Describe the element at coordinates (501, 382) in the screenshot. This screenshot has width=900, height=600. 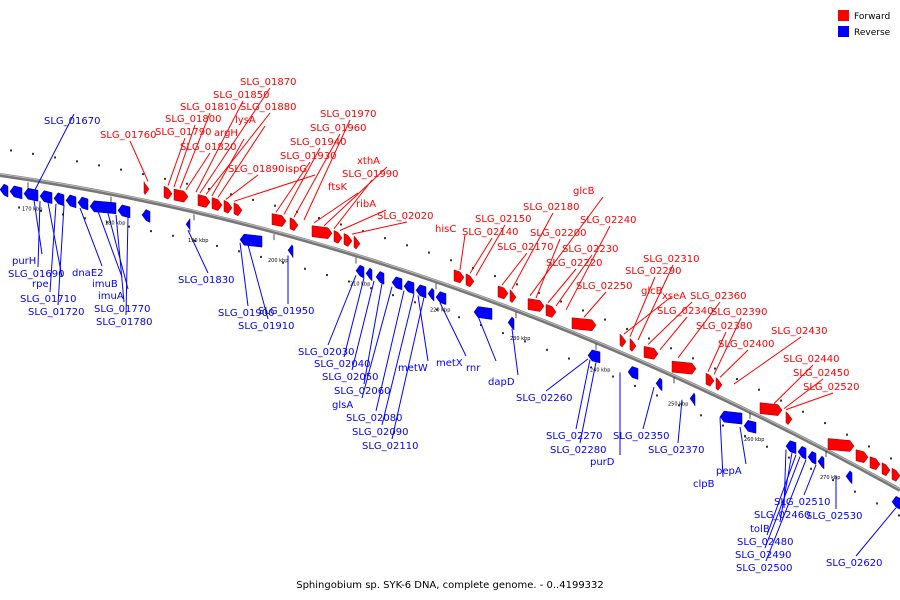
I see `gene-label-reverse: dapD` at that location.